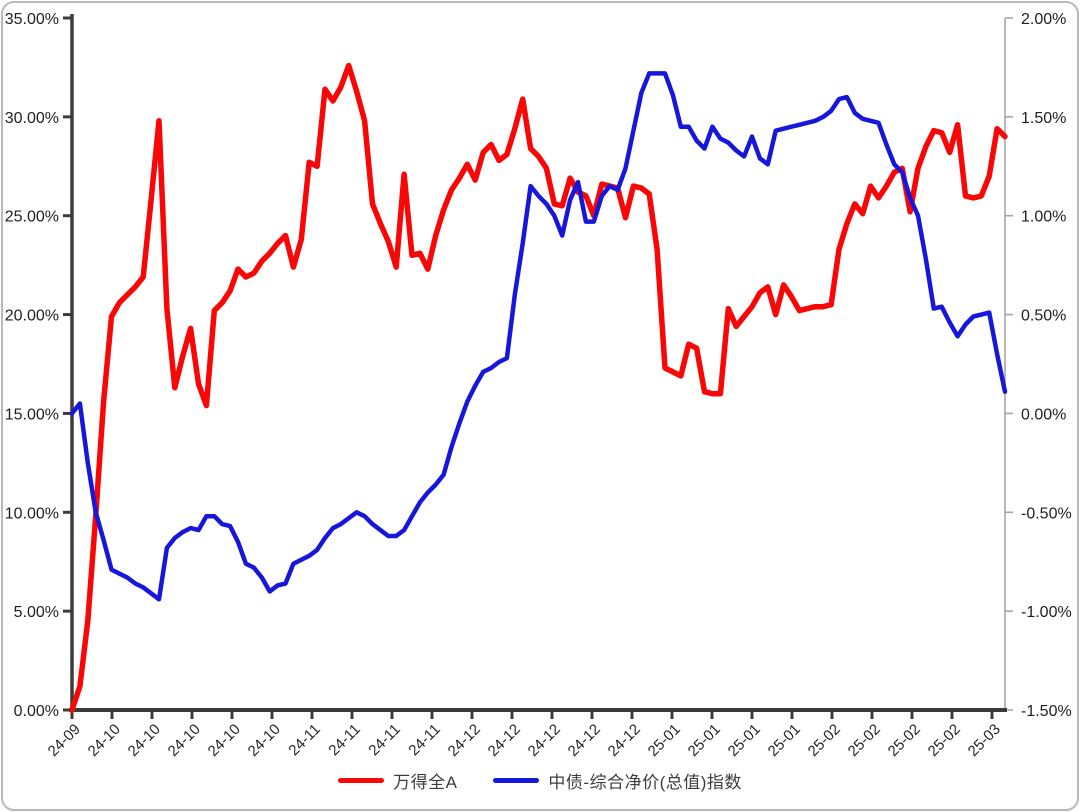 Image resolution: width=1080 pixels, height=812 pixels. What do you see at coordinates (645, 782) in the screenshot?
I see `legend-label-chinabond-index: 中债-综合净价(总值)指数` at bounding box center [645, 782].